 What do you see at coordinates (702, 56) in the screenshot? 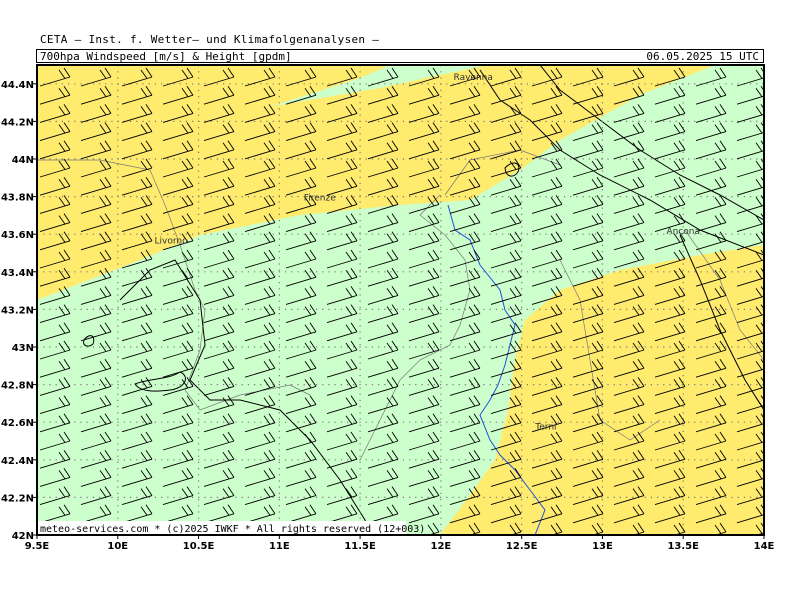
I see `valid-time: 06.05.2025 15 UTC` at bounding box center [702, 56].